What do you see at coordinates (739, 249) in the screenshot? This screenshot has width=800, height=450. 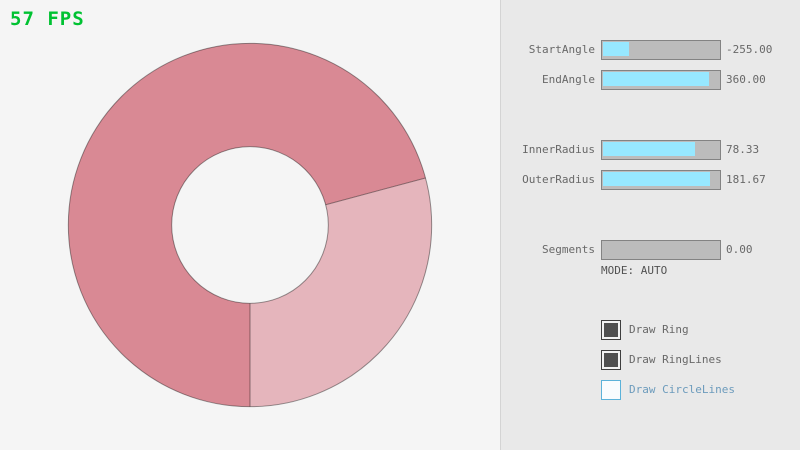 I see `slider-value: 0.00` at bounding box center [739, 249].